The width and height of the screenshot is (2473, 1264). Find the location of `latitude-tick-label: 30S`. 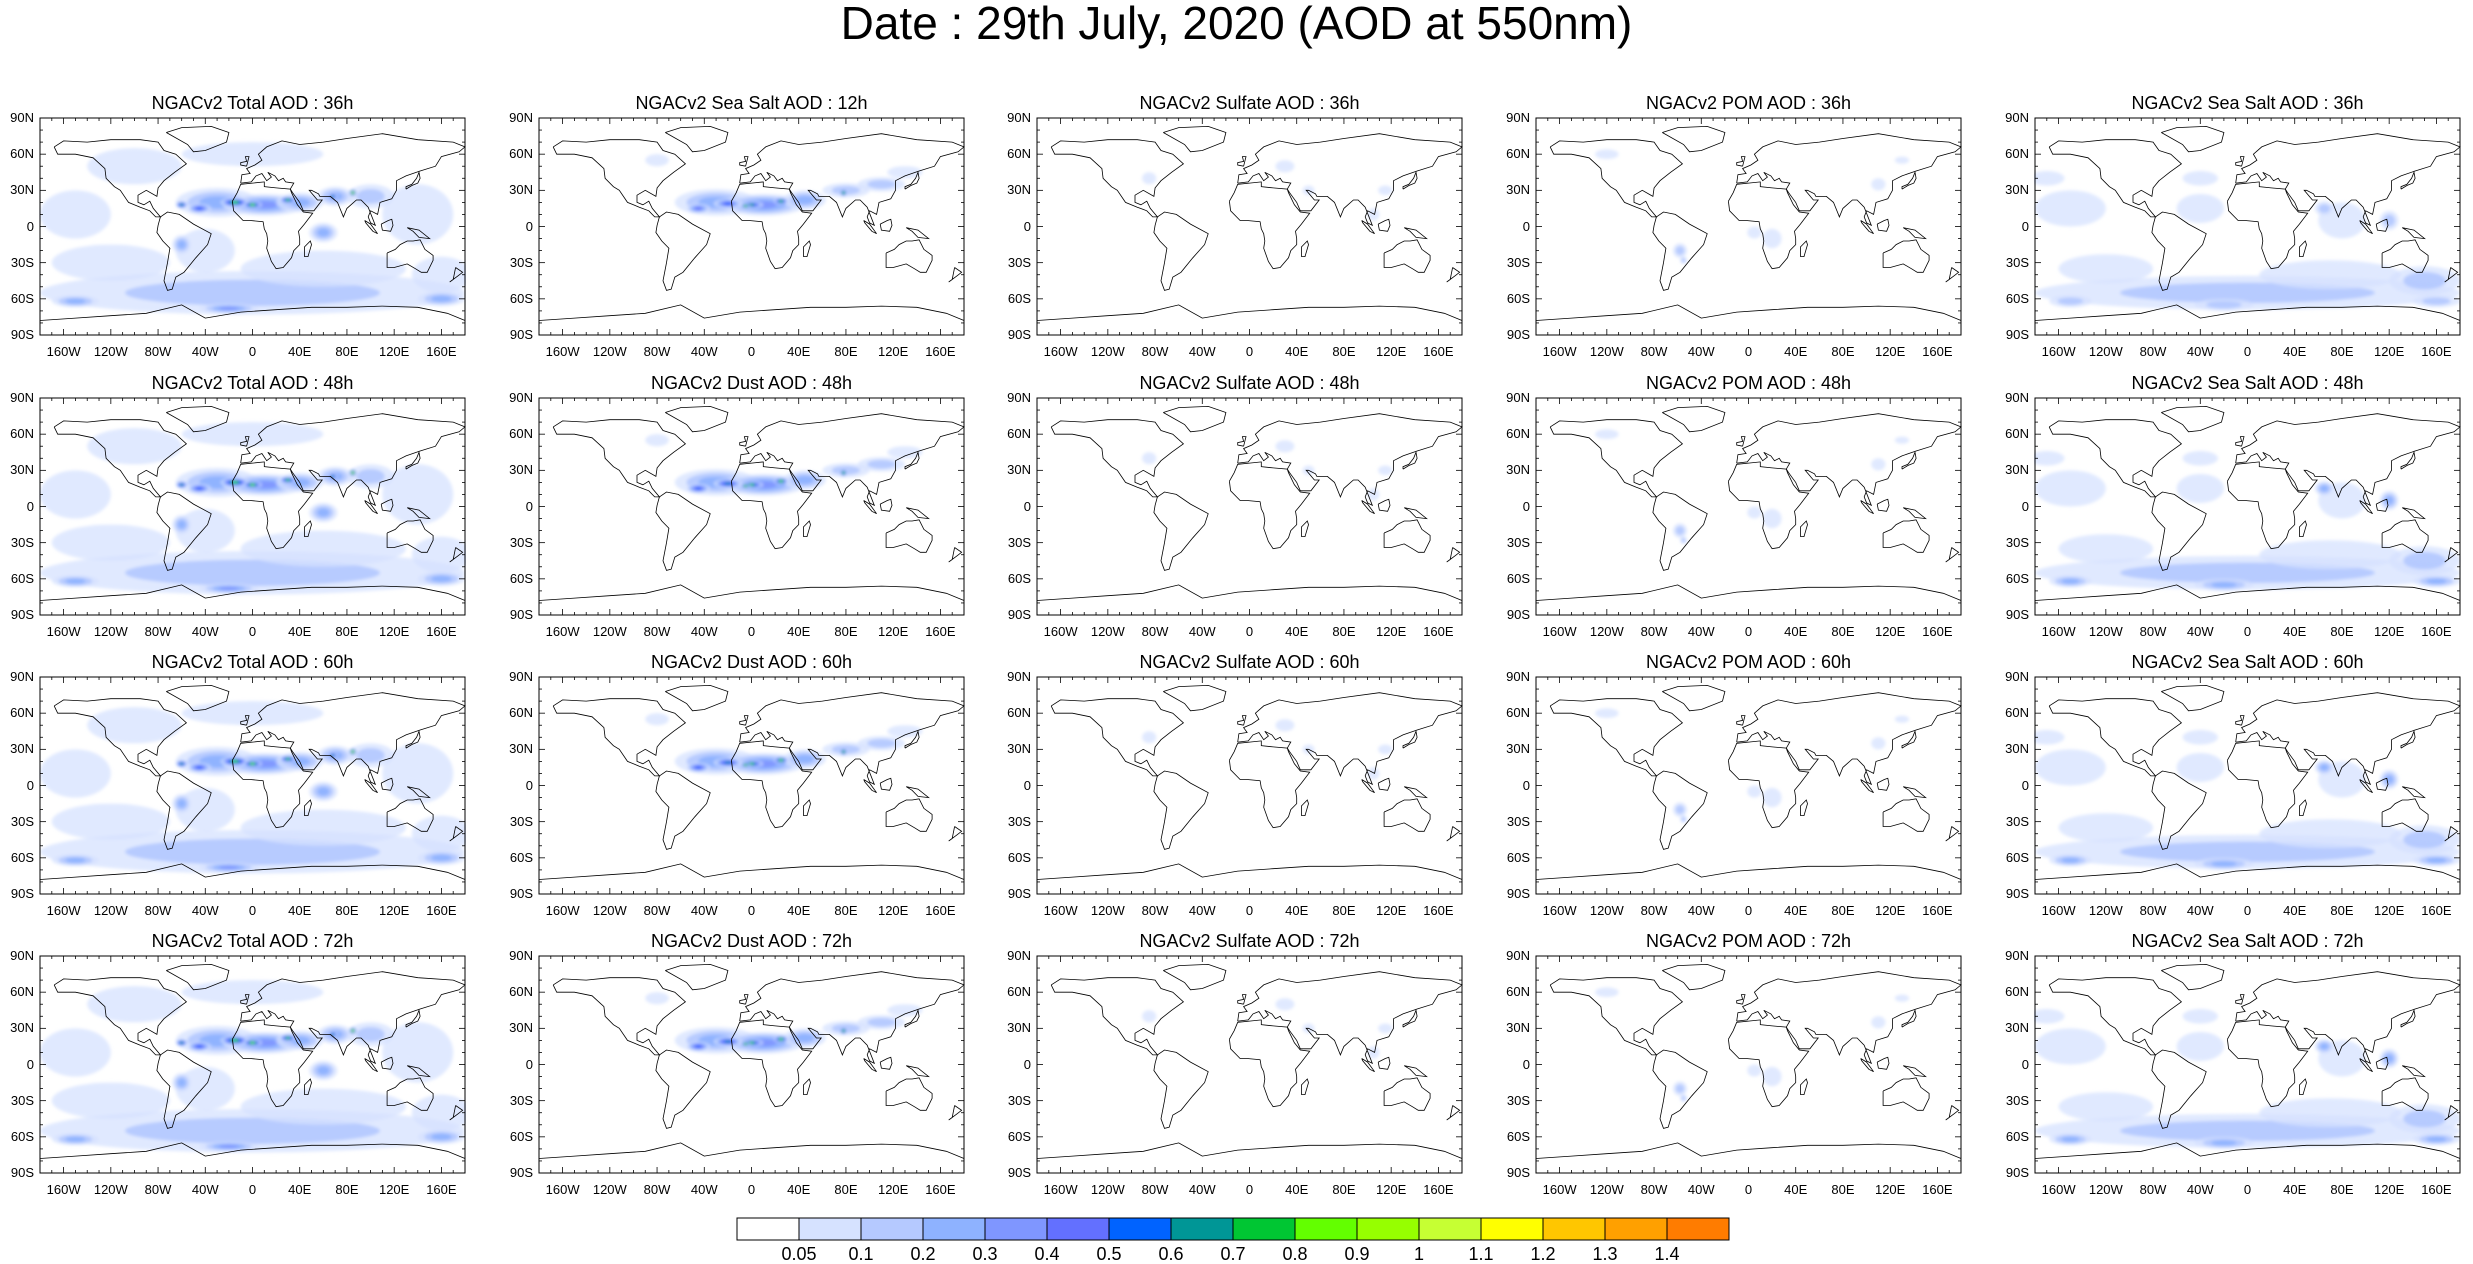

latitude-tick-label: 30S is located at coordinates (22, 821).